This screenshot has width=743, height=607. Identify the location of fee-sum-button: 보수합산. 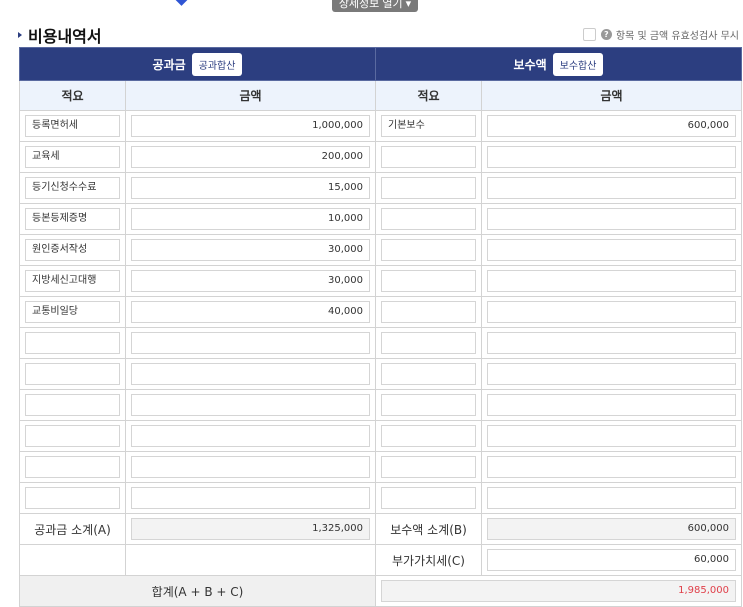
(578, 64).